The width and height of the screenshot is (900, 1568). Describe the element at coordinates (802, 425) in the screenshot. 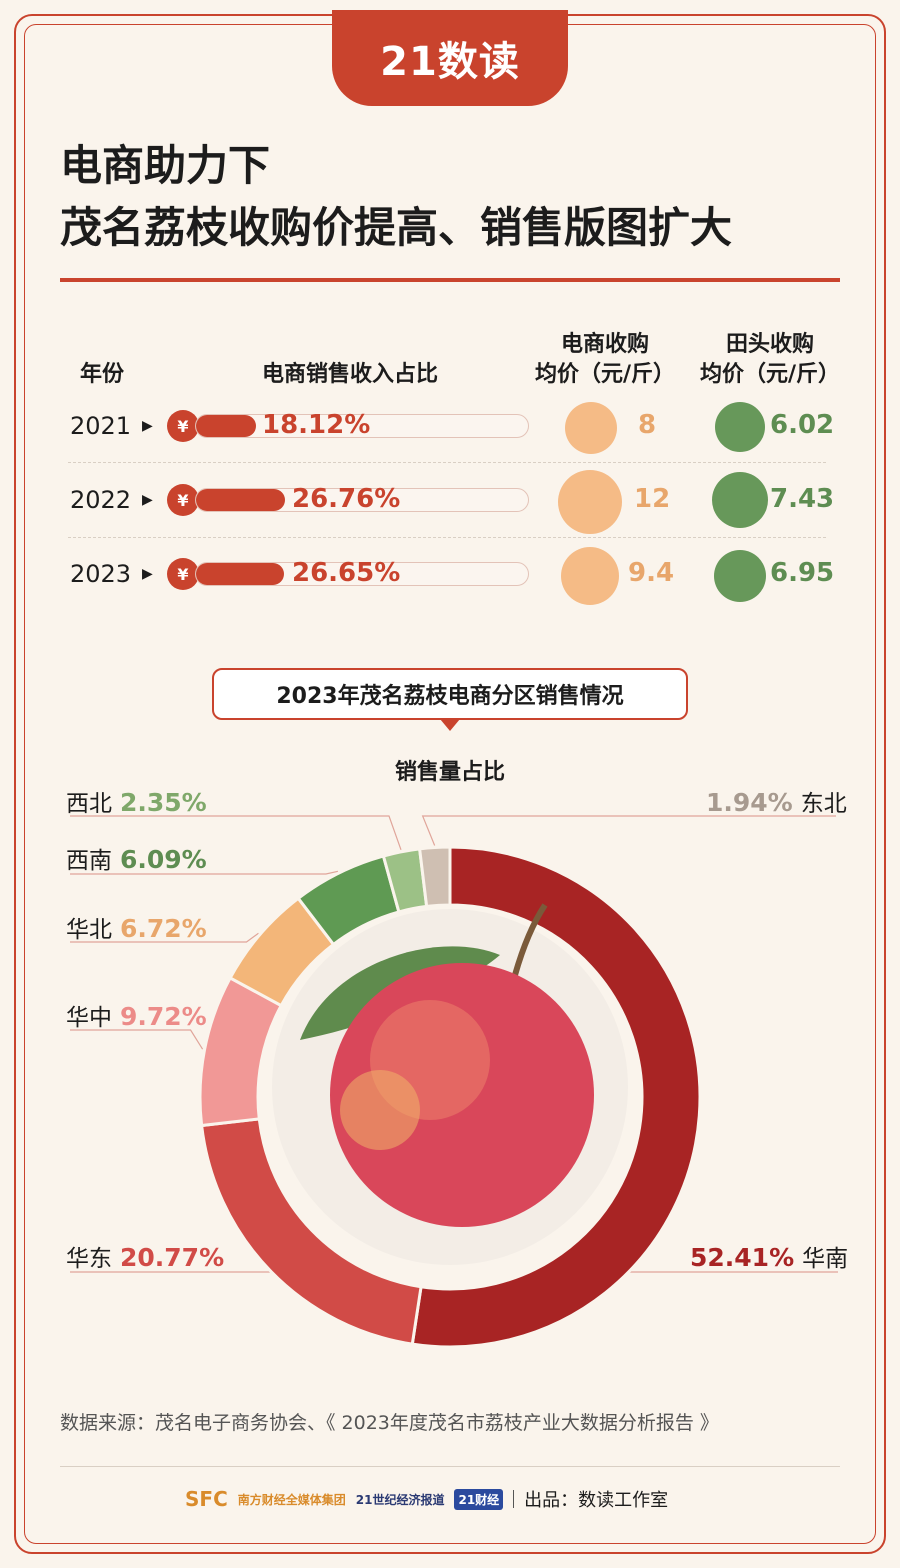

I see `field-price-value: 6.02` at that location.